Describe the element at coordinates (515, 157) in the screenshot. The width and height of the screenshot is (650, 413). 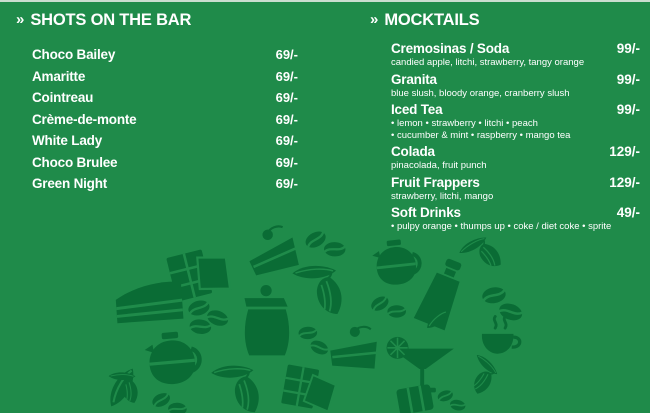
I see `menu-item: Colada 129/- pinacolada, fruit punch` at that location.